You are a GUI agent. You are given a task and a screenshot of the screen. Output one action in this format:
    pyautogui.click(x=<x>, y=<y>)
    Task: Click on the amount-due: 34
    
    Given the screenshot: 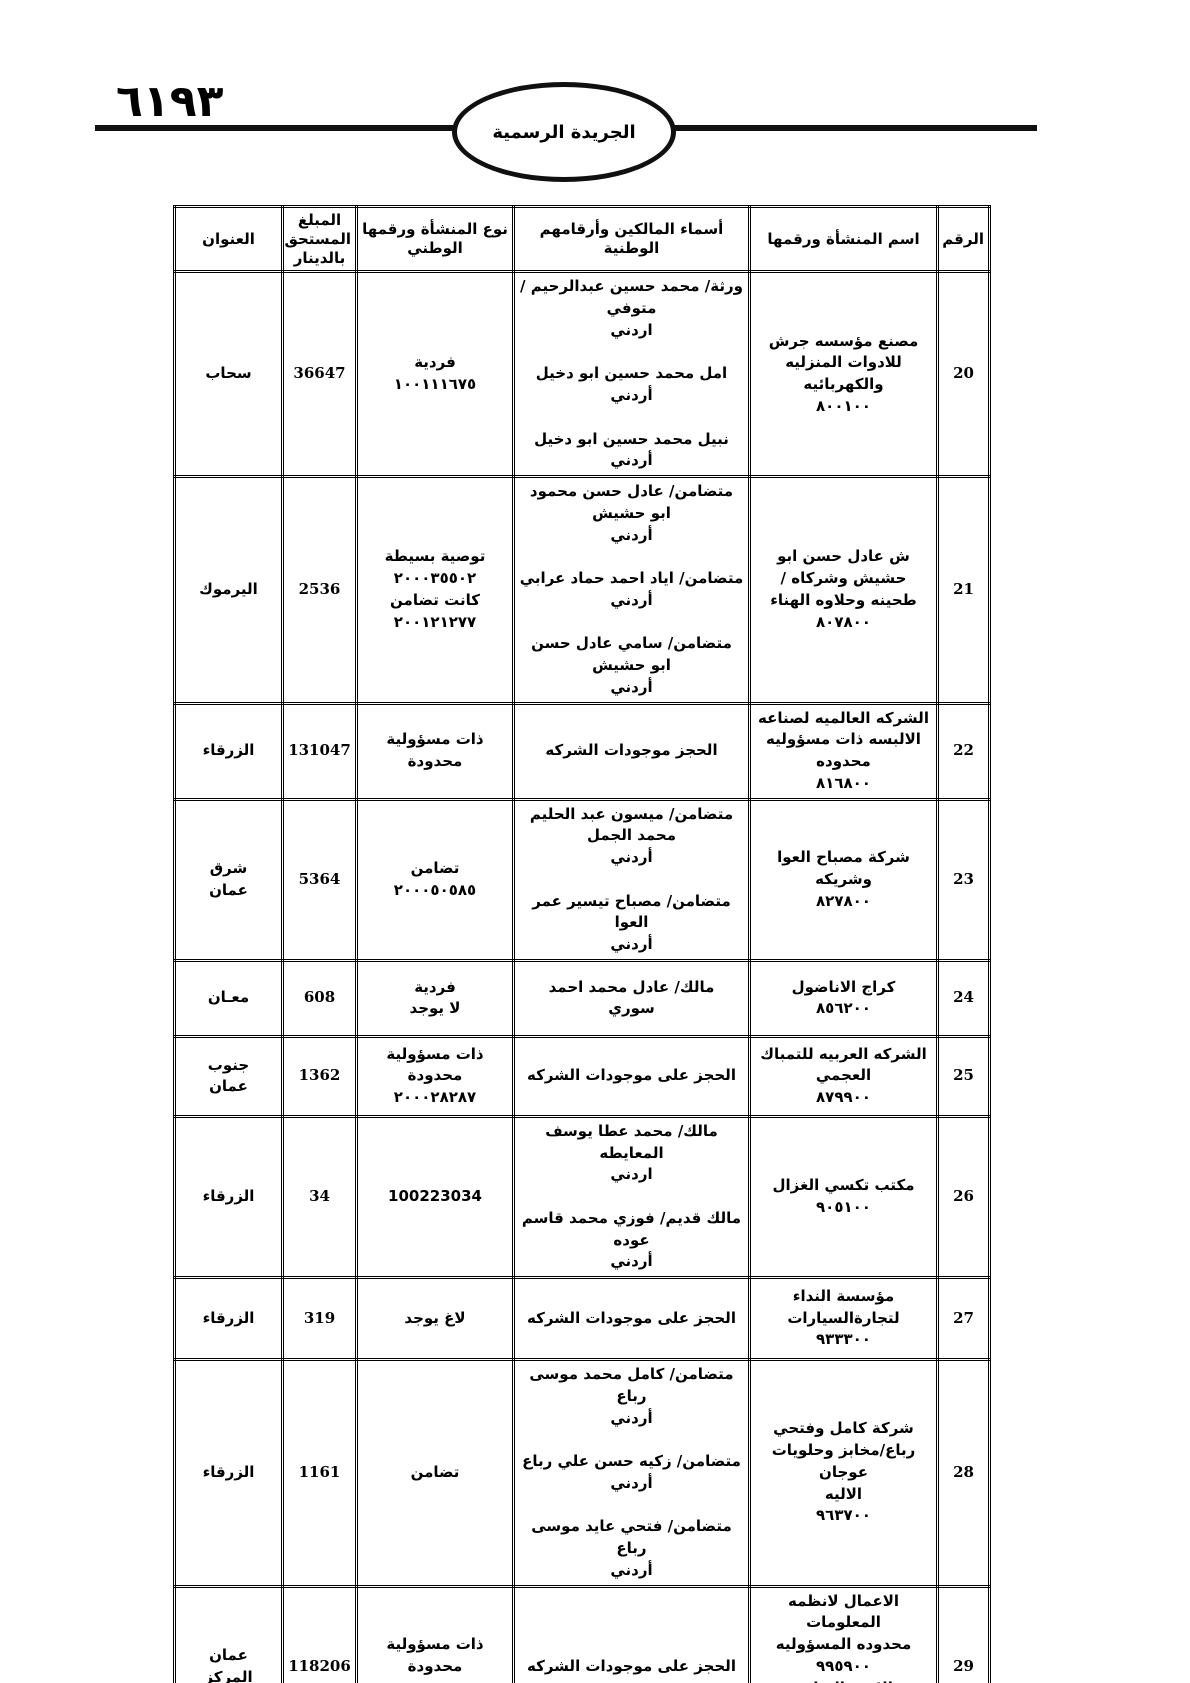 What is the action you would take?
    pyautogui.click(x=319, y=1197)
    